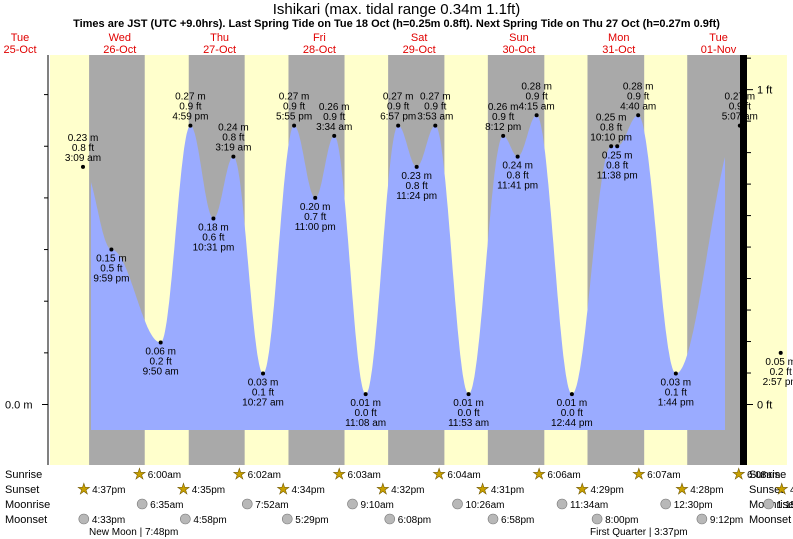 The width and height of the screenshot is (793, 539). I want to click on sunrise-time: 6:06am, so click(563, 475).